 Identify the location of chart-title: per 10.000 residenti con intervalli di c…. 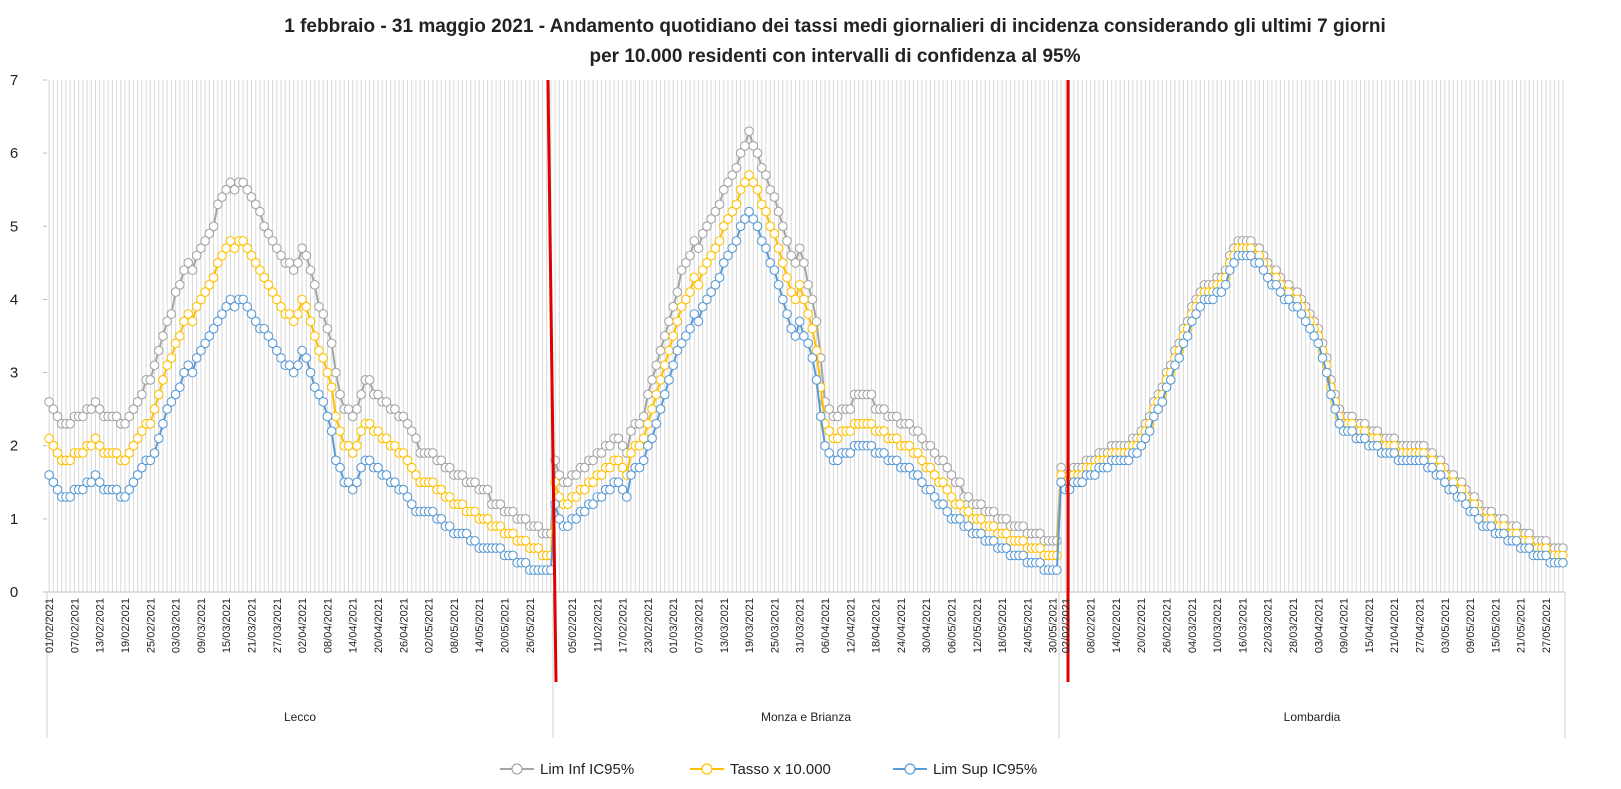
(834, 56).